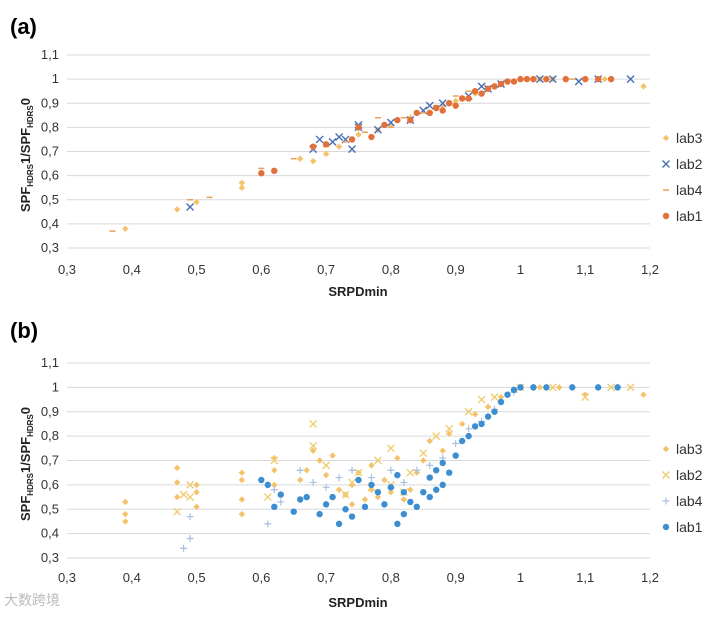  I want to click on panel-a-label: (a), so click(23, 26).